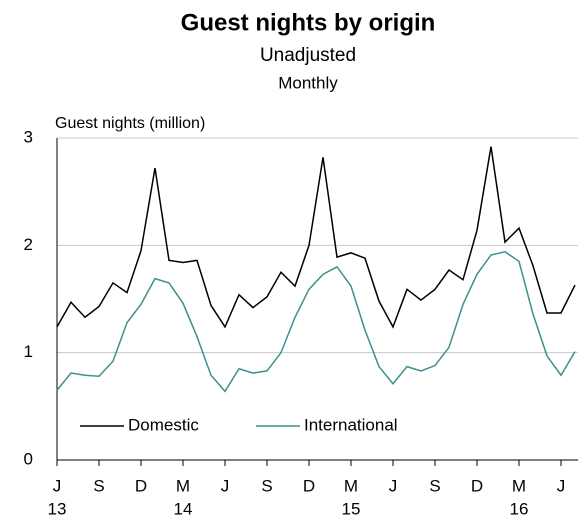  Describe the element at coordinates (57, 508) in the screenshot. I see `x-year-label: 13` at that location.